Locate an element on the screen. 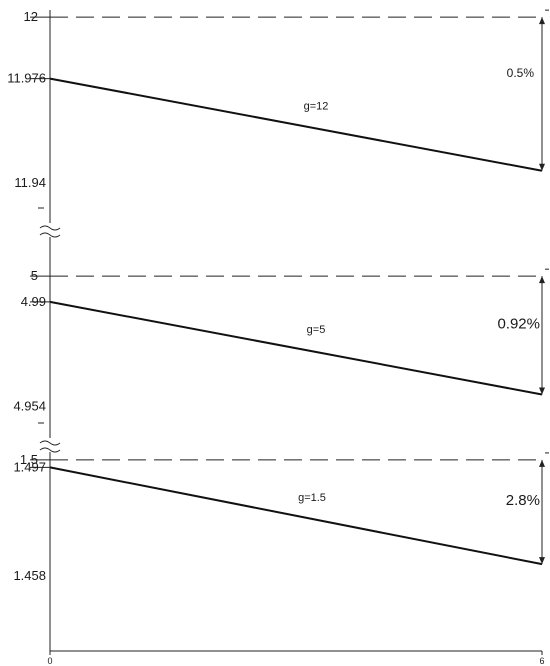 This screenshot has height=666, width=550. start-value-label: 4.99 is located at coordinates (33, 301).